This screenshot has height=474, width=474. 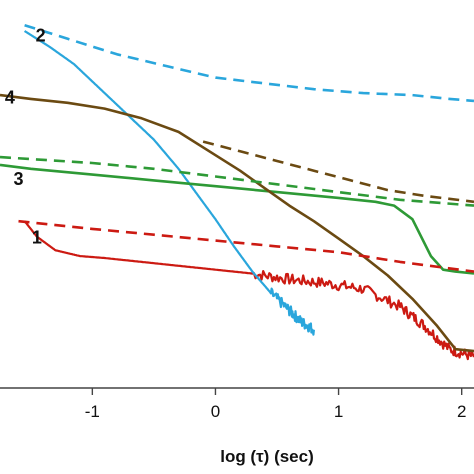 I want to click on x-tick-label-3: 1, so click(x=338, y=411).